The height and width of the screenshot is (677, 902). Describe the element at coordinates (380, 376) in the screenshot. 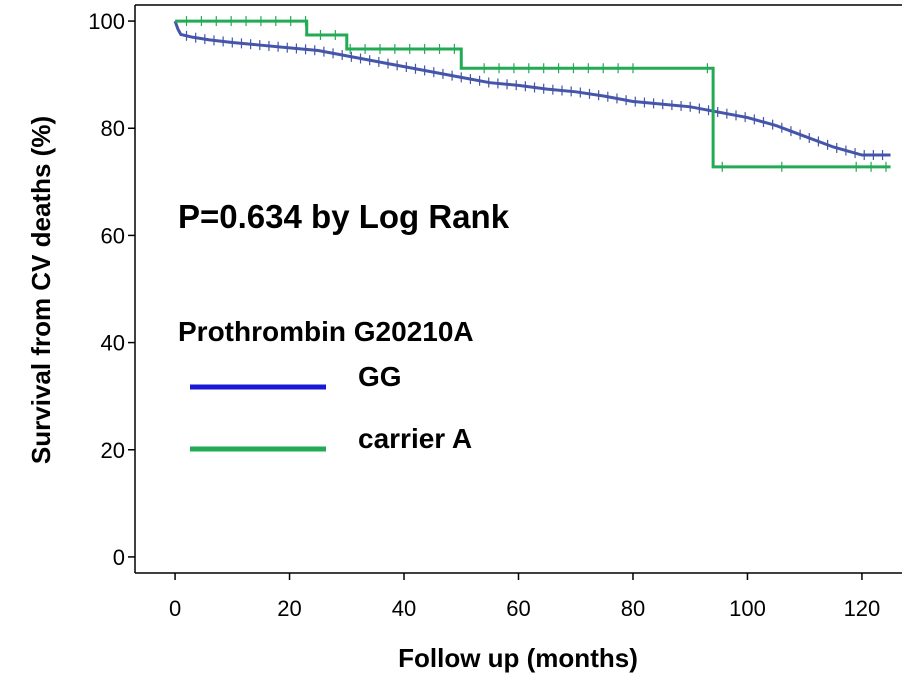

I see `legend-label-gg: GG` at that location.